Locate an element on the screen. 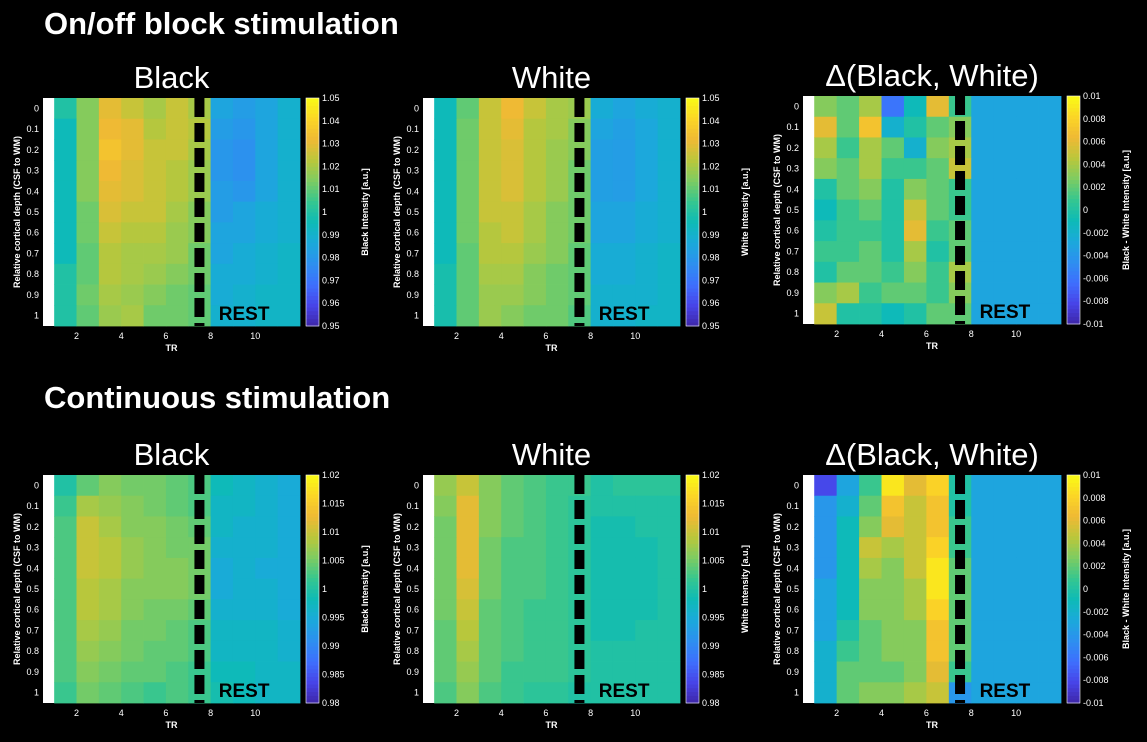  y-tick-label: 0.4 is located at coordinates (792, 189).